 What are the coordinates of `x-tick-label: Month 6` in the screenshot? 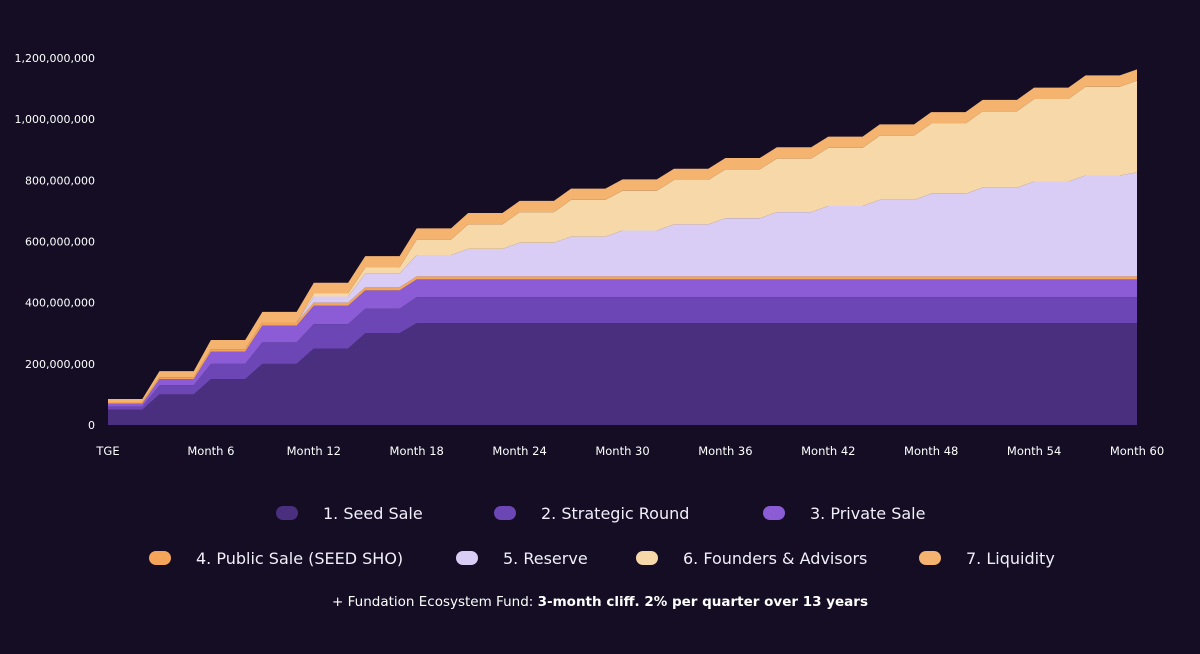 It's located at (210, 451).